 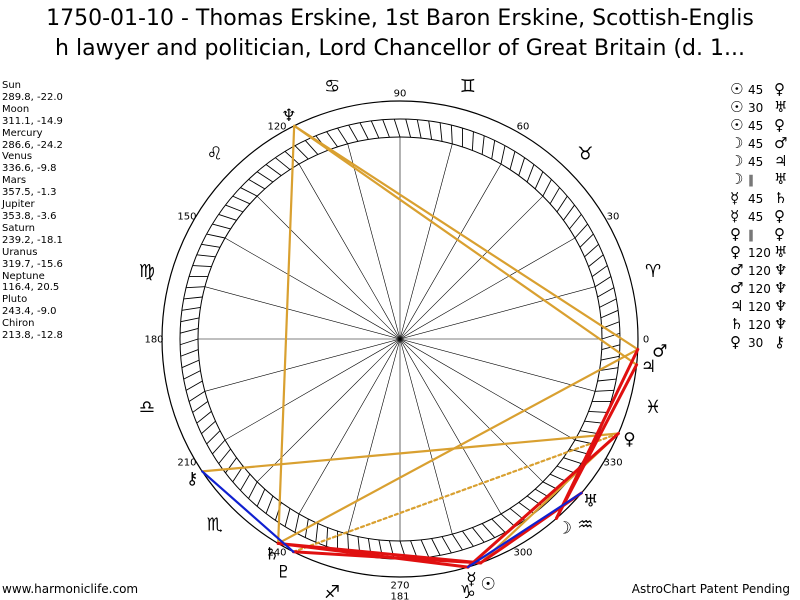 I want to click on degree-label: 270, so click(x=399, y=586).